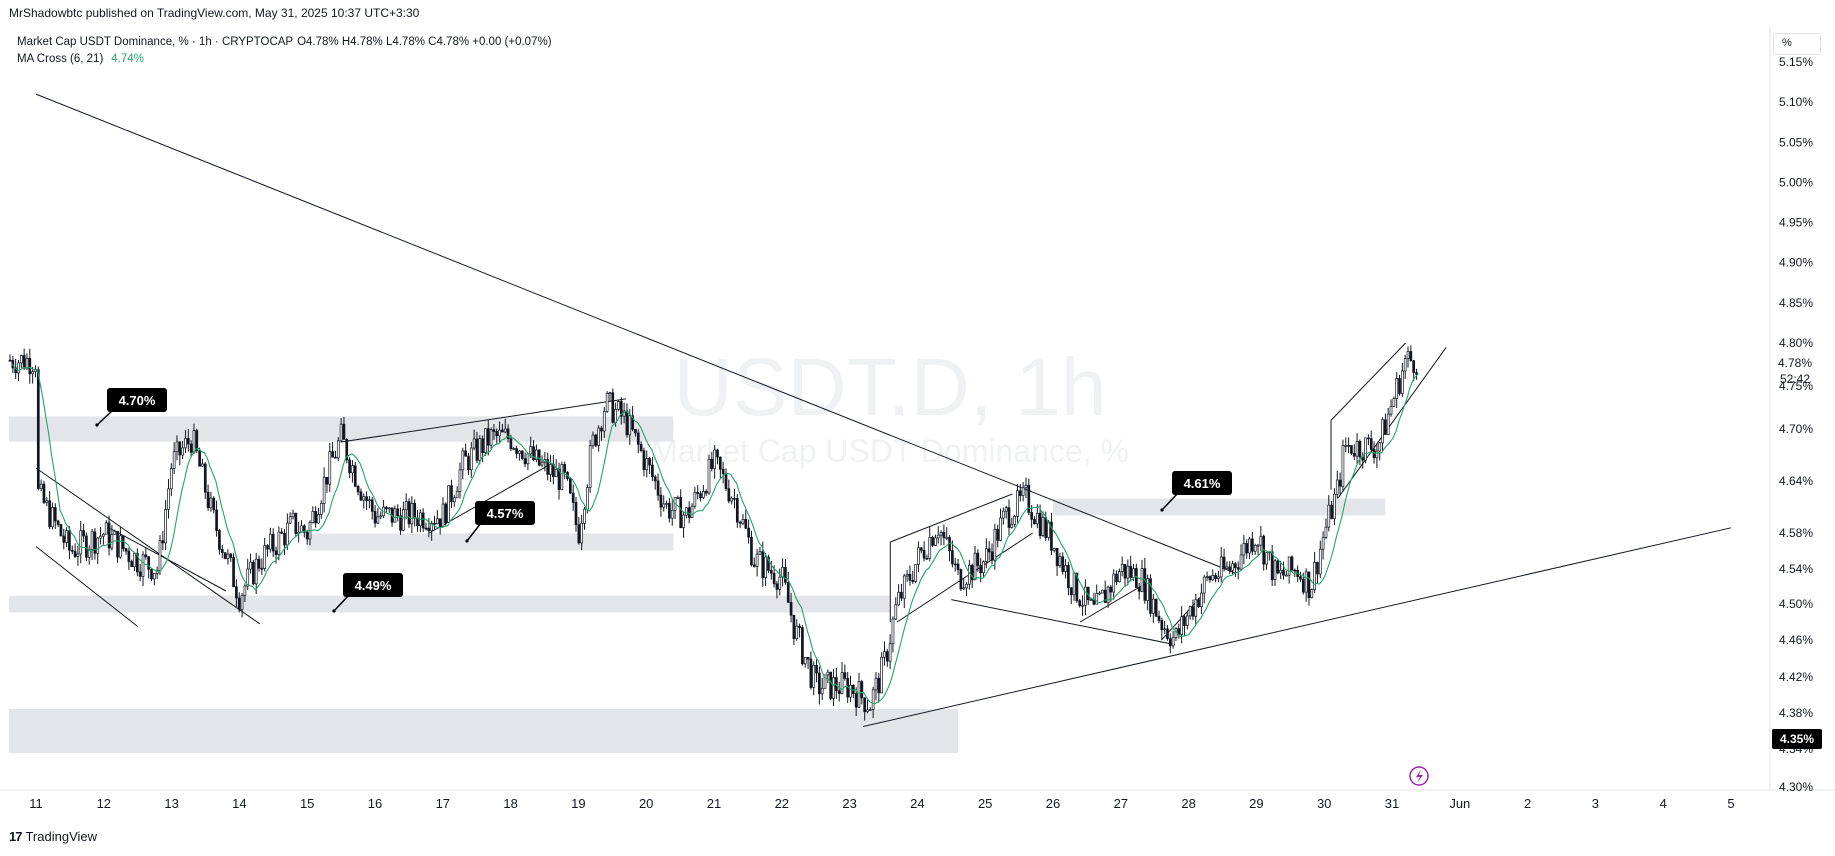 This screenshot has width=1835, height=856. What do you see at coordinates (1797, 739) in the screenshot?
I see `last-price-tag-bg` at bounding box center [1797, 739].